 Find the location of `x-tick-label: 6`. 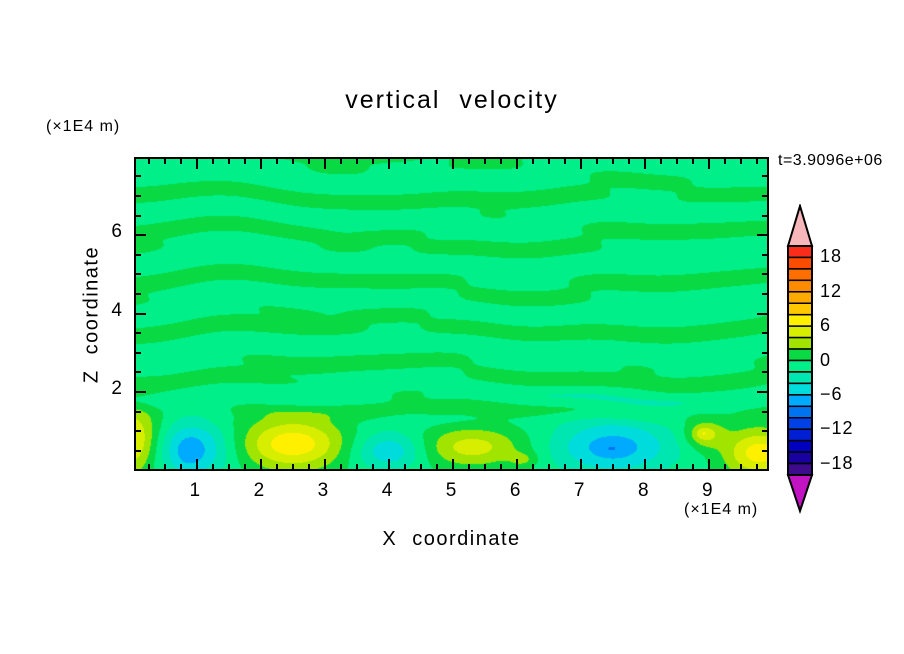

x-tick-label: 6 is located at coordinates (515, 490).